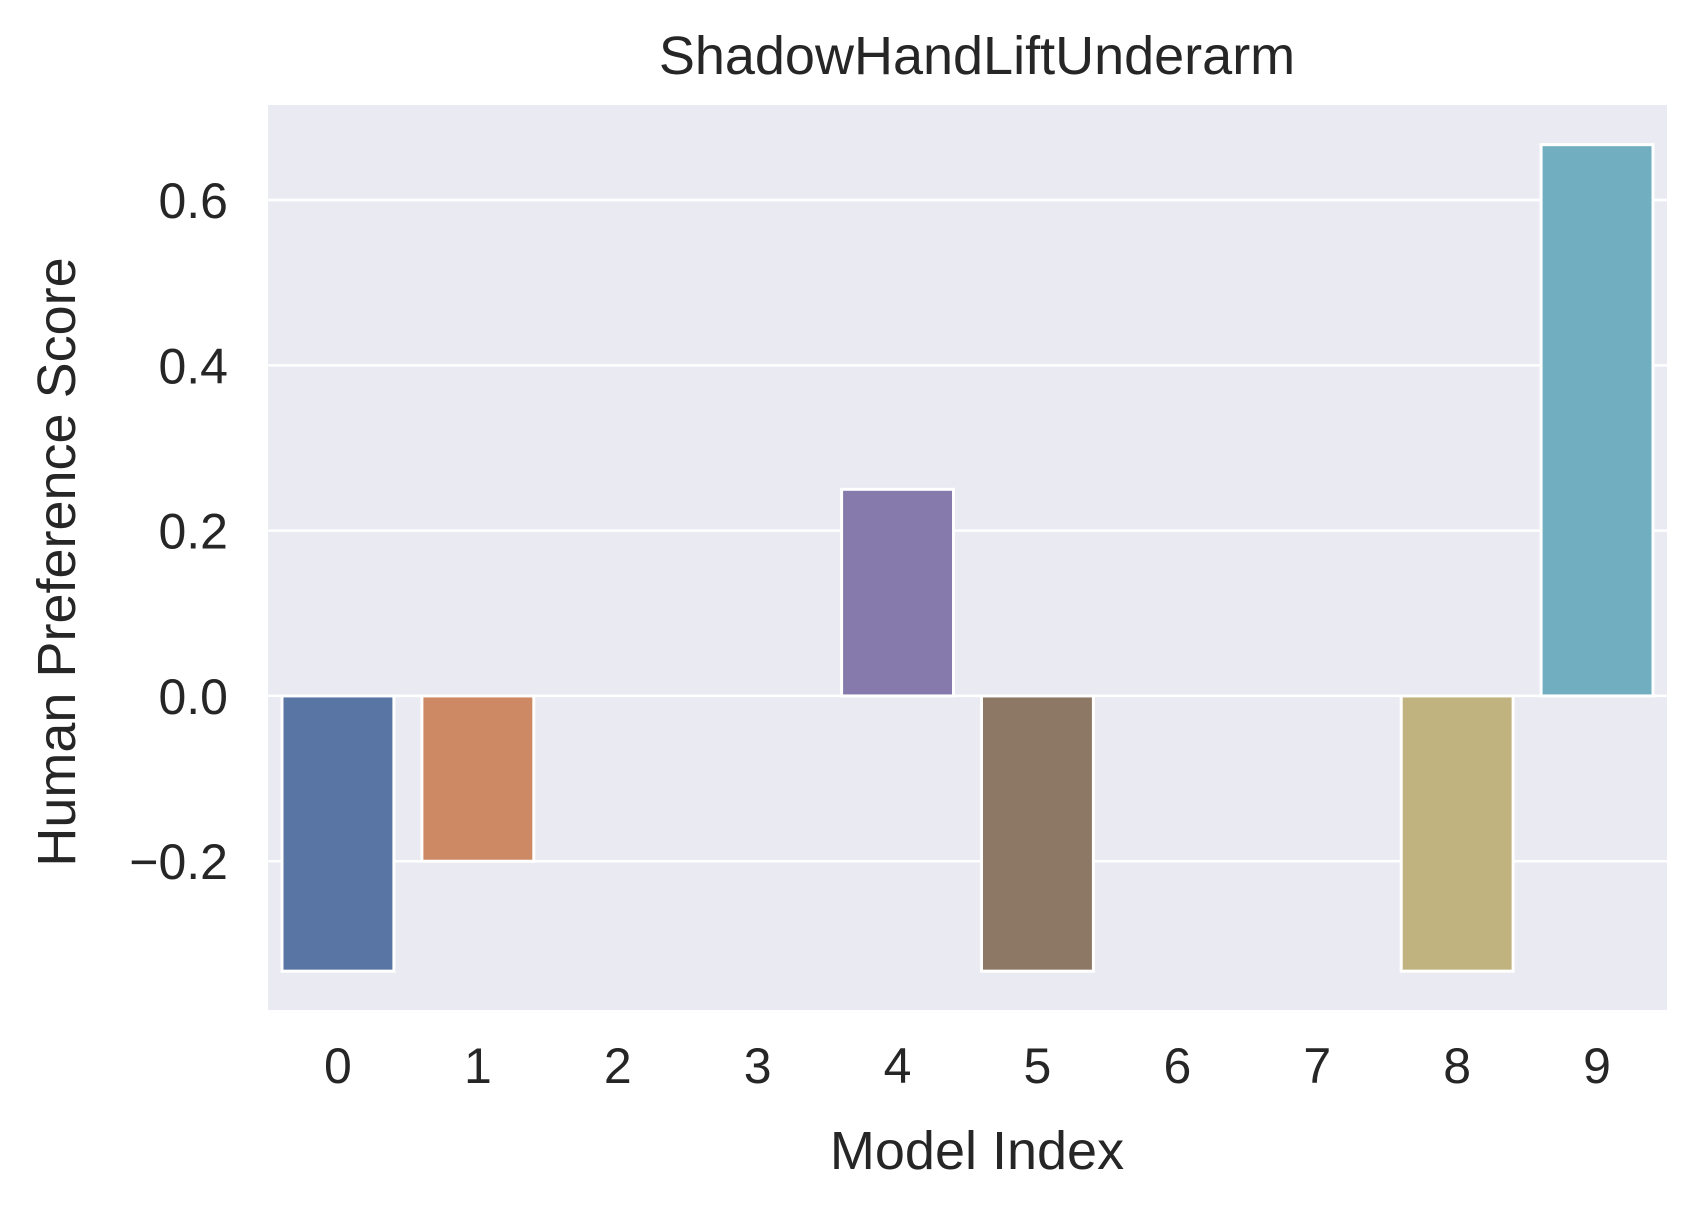 The width and height of the screenshot is (1689, 1209). I want to click on y-tick-label: 0.2, so click(193, 532).